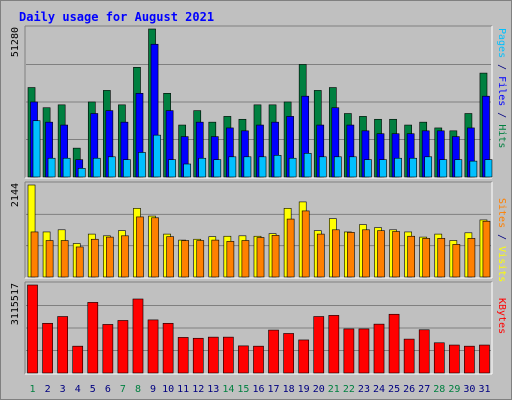 The image size is (512, 404). Describe the element at coordinates (93, 389) in the screenshot. I see `x-tick-label: 5` at that location.